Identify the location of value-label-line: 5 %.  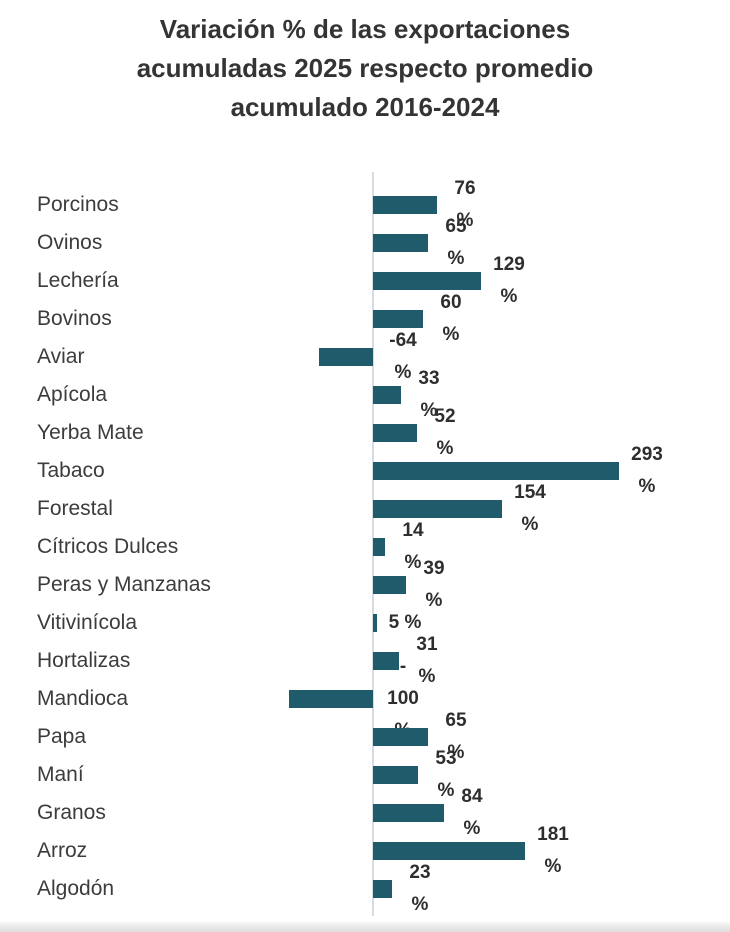
(405, 622).